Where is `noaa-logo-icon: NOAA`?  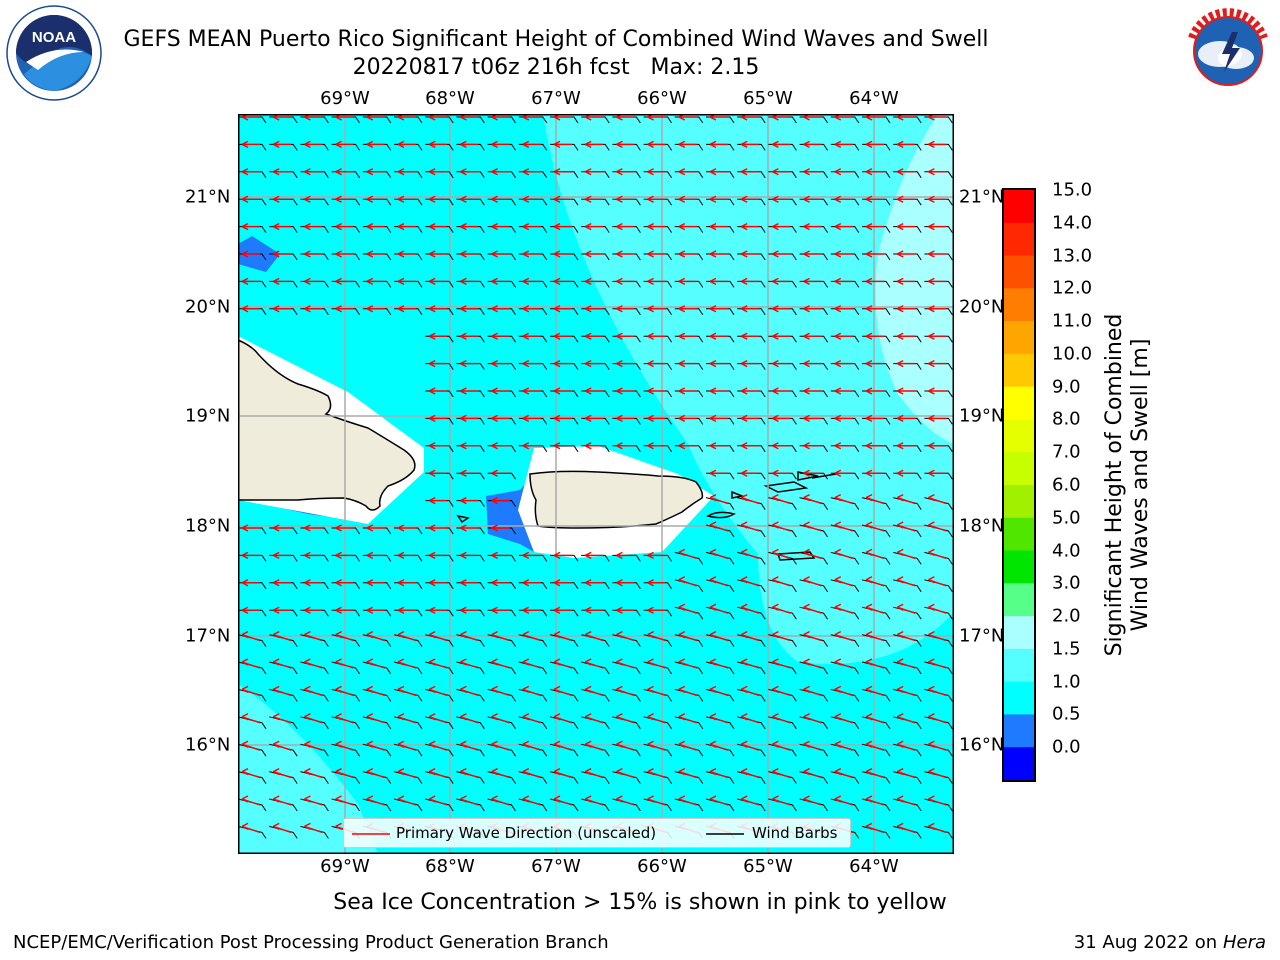
noaa-logo-icon: NOAA is located at coordinates (54, 53).